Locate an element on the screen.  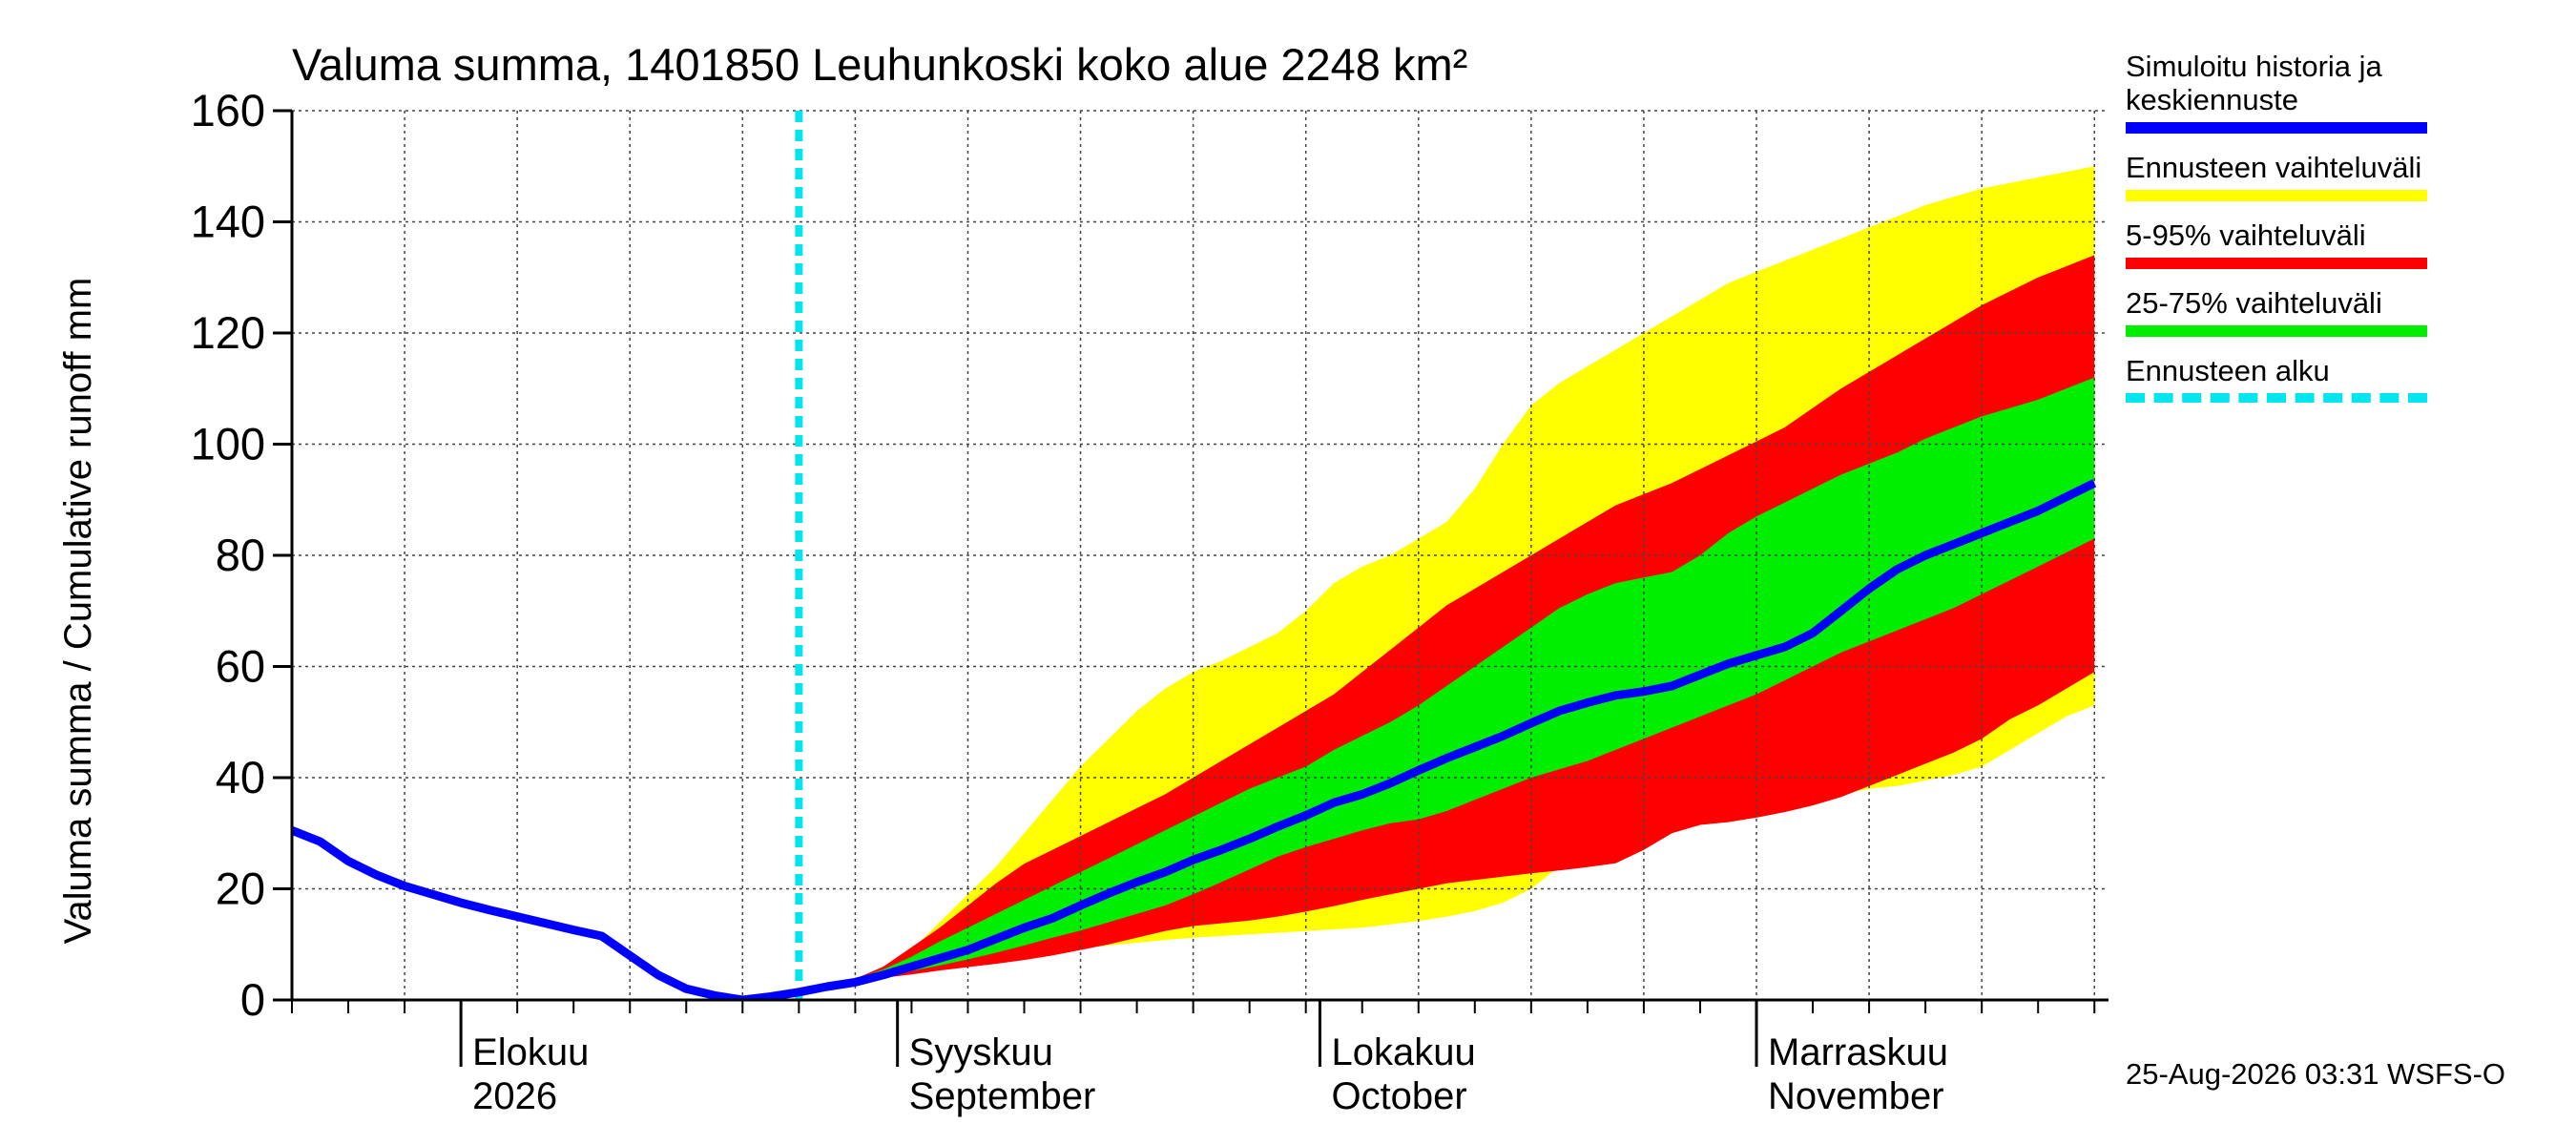
legend-label-mean: Simuloitu historia ja is located at coordinates (2254, 66).